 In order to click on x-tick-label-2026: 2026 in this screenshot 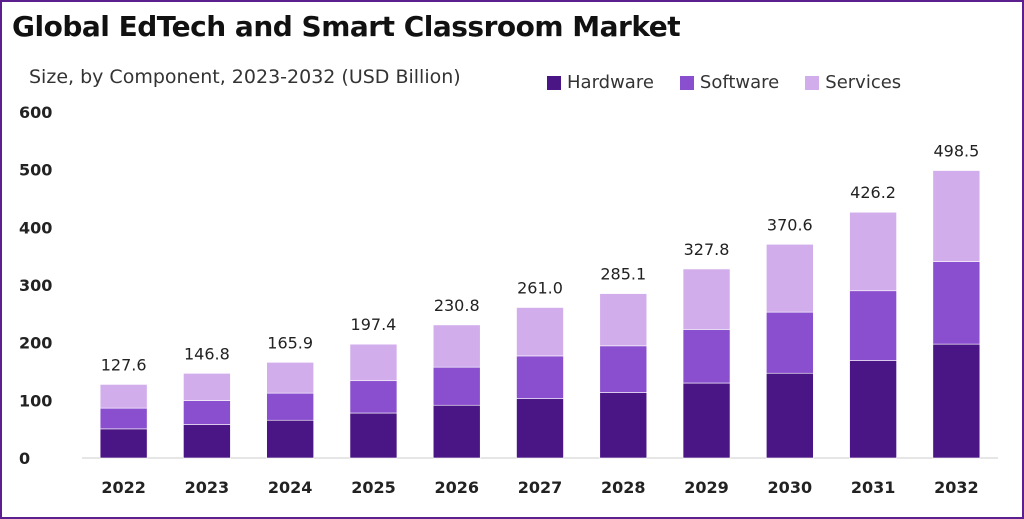, I will do `click(456, 487)`.